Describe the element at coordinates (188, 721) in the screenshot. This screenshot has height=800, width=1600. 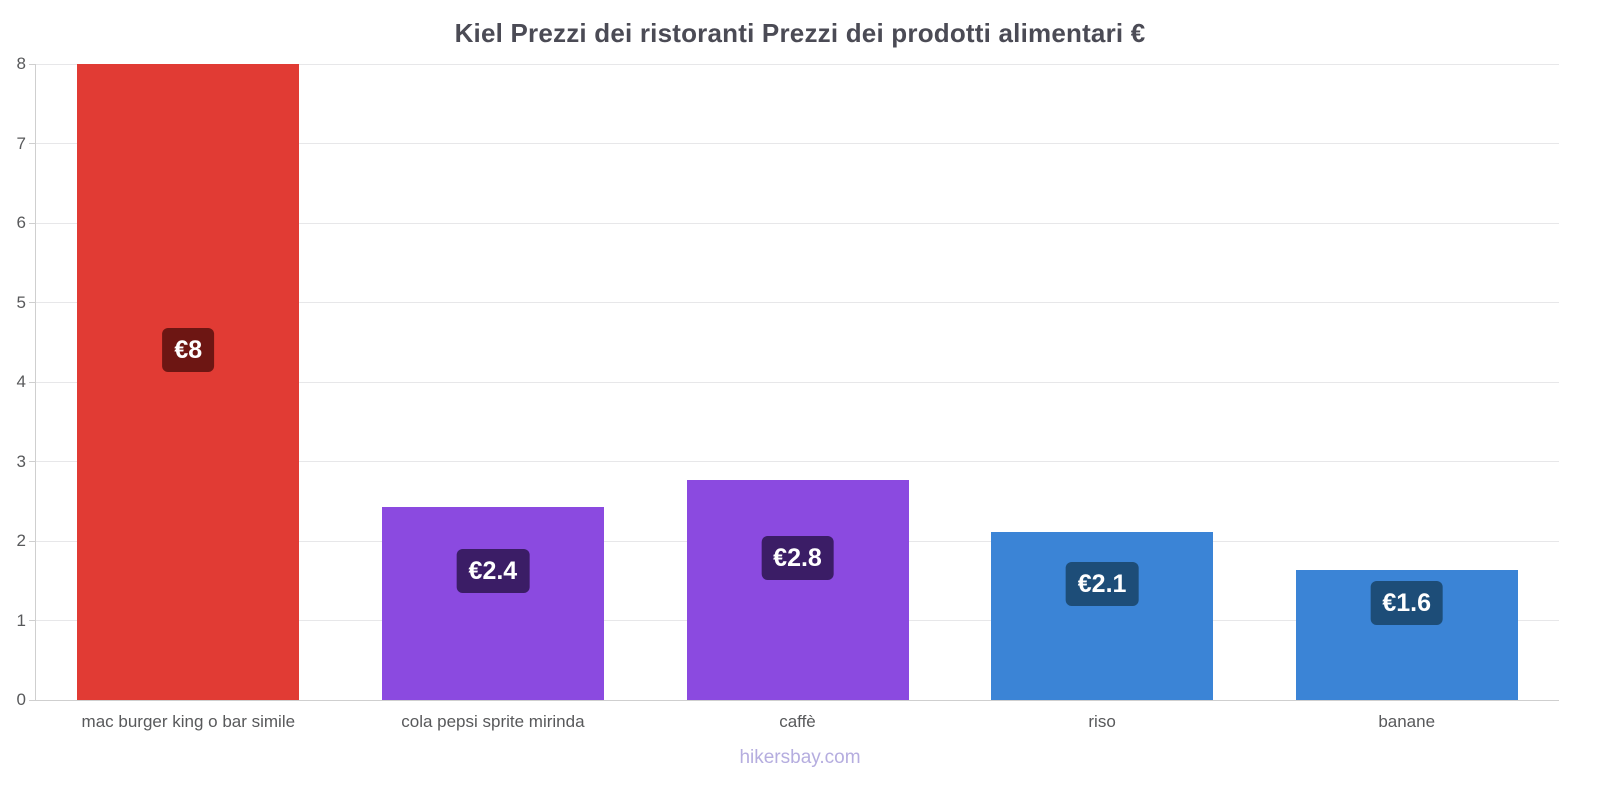
I see `x-axis-label: mac burger king o bar simile` at that location.